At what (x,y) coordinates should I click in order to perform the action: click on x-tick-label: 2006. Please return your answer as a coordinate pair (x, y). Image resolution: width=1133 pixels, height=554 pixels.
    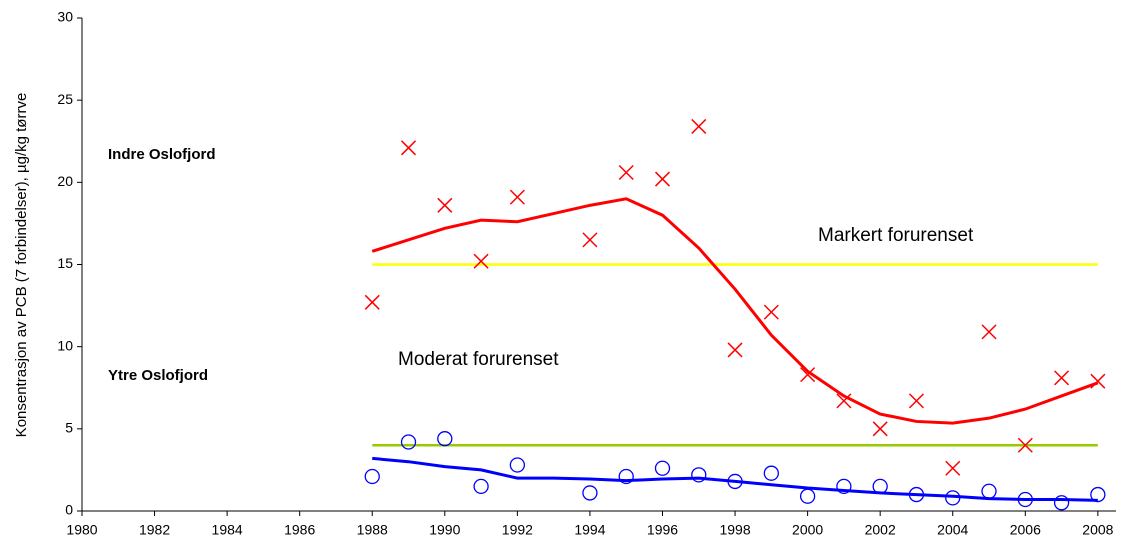
    Looking at the image, I should click on (1025, 530).